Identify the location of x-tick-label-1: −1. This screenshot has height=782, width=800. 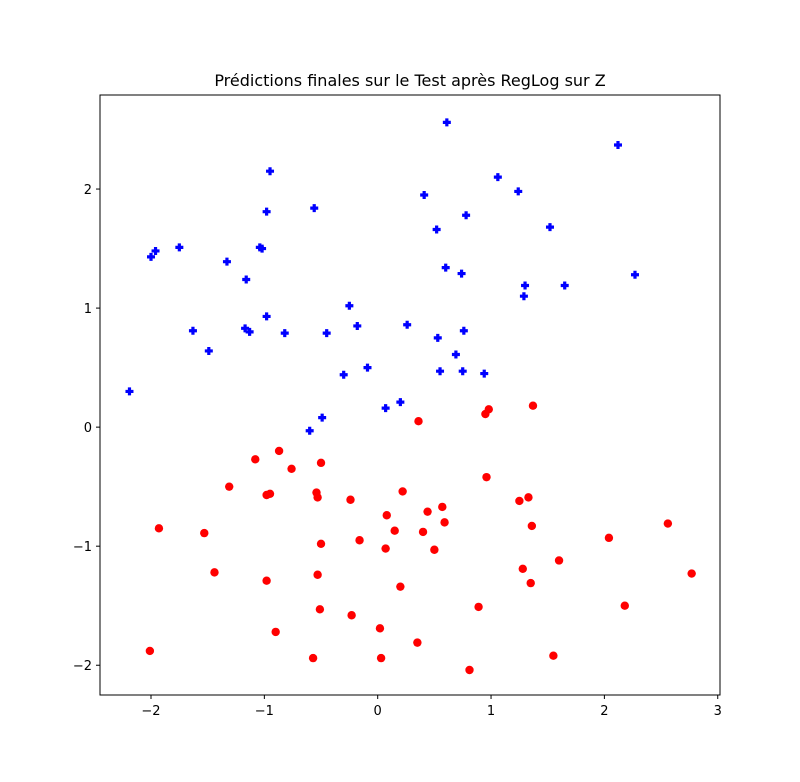
(264, 711).